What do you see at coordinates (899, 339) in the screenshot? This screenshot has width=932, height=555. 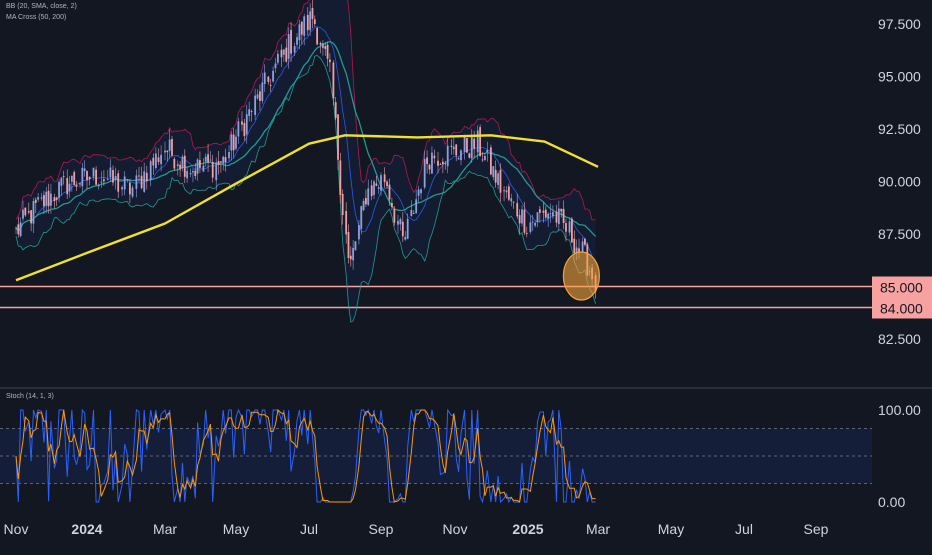 I see `y-tick-label: 82.500` at bounding box center [899, 339].